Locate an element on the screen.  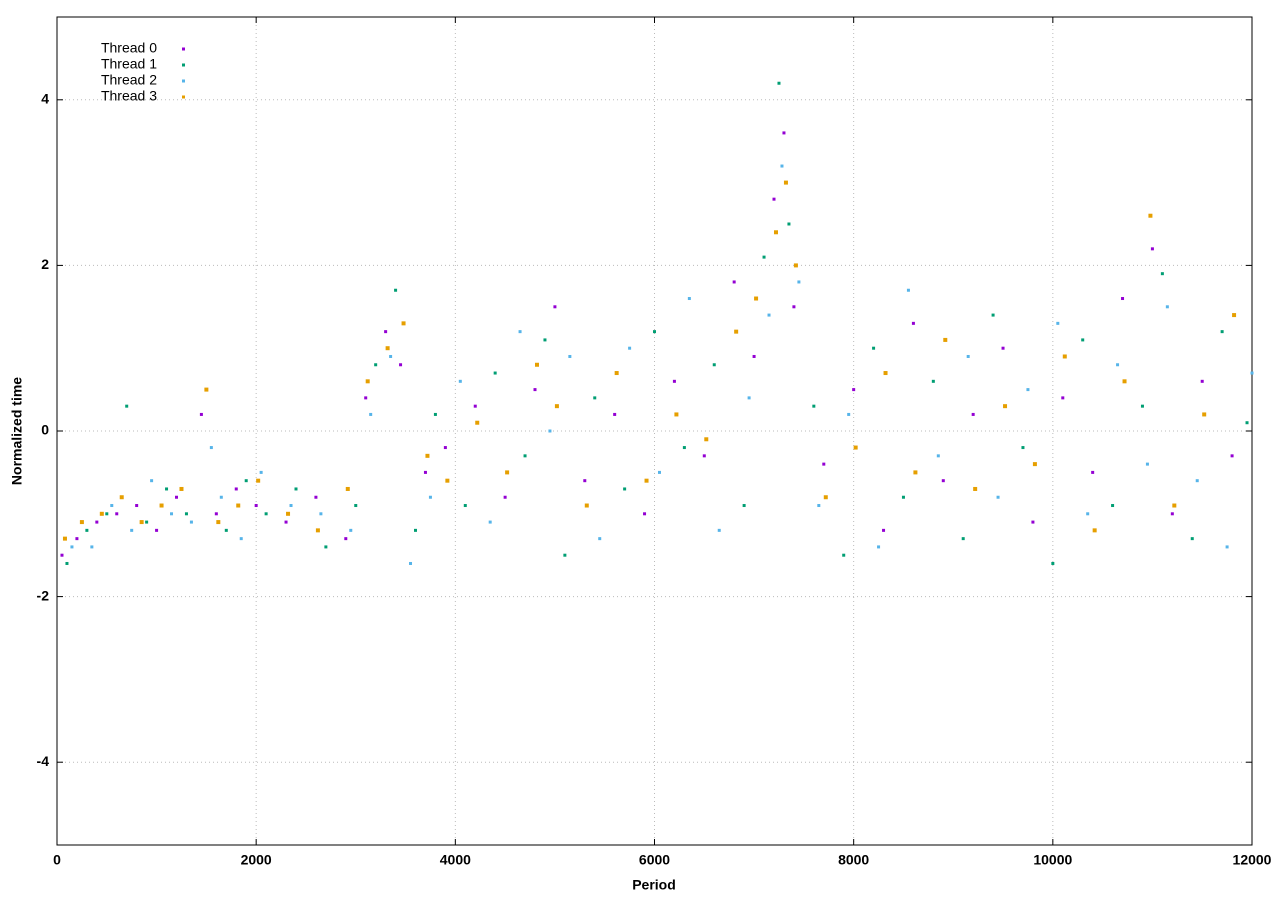
legend-label: Thread 0 is located at coordinates (129, 48).